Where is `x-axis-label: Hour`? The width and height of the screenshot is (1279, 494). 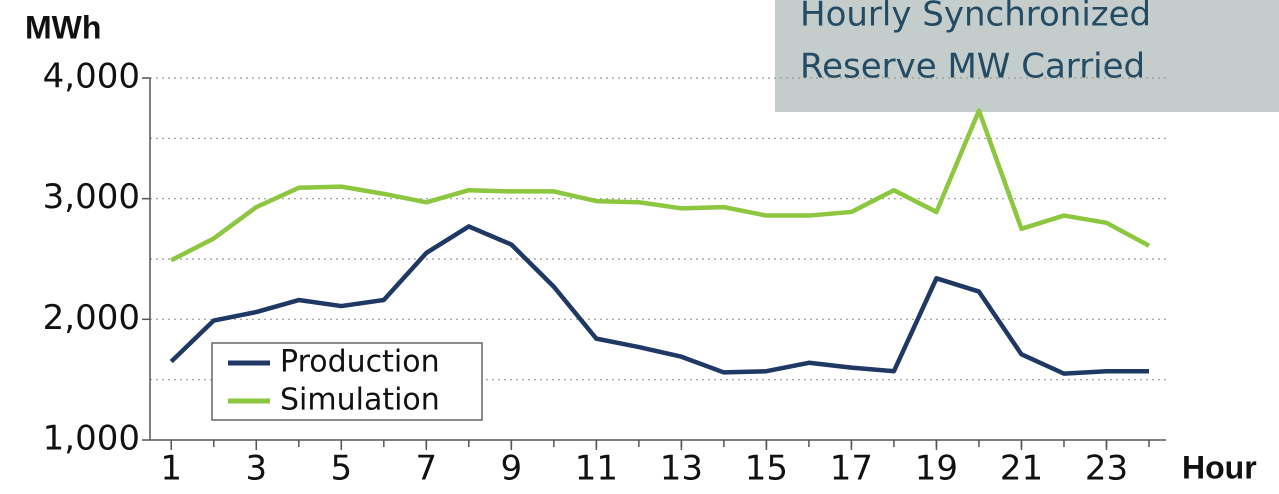 x-axis-label: Hour is located at coordinates (1219, 467).